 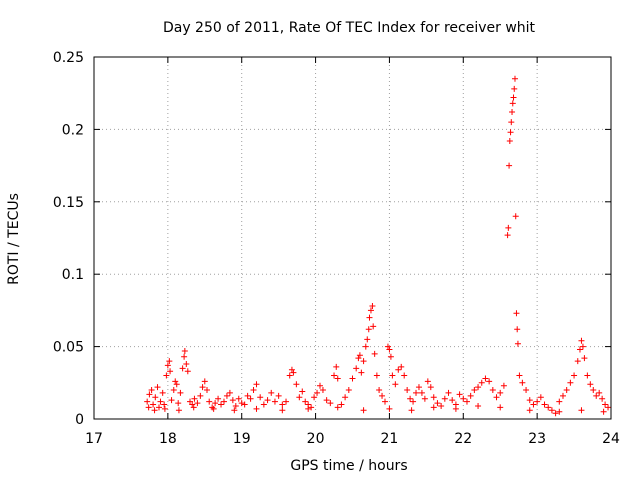 I want to click on x-tick-label: 23, so click(x=537, y=439).